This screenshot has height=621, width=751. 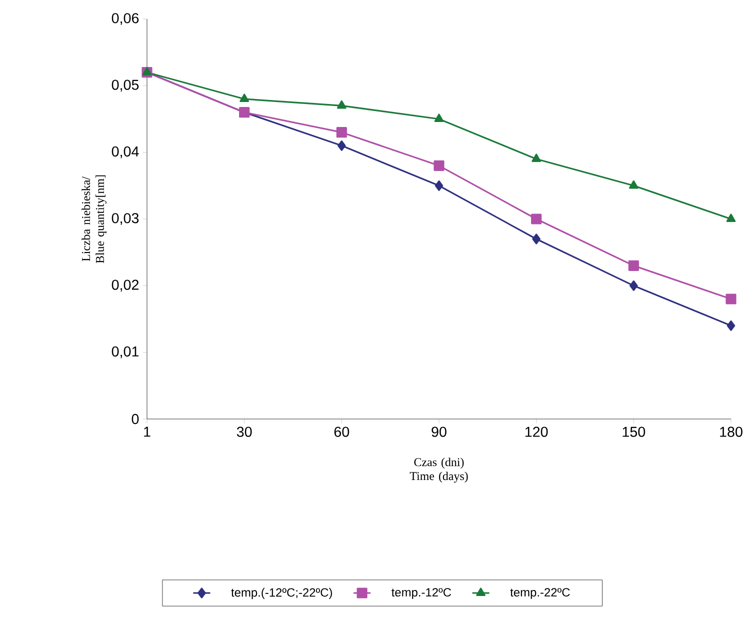 I want to click on x-axis-title: Czas (dni) Time (days), so click(x=439, y=470).